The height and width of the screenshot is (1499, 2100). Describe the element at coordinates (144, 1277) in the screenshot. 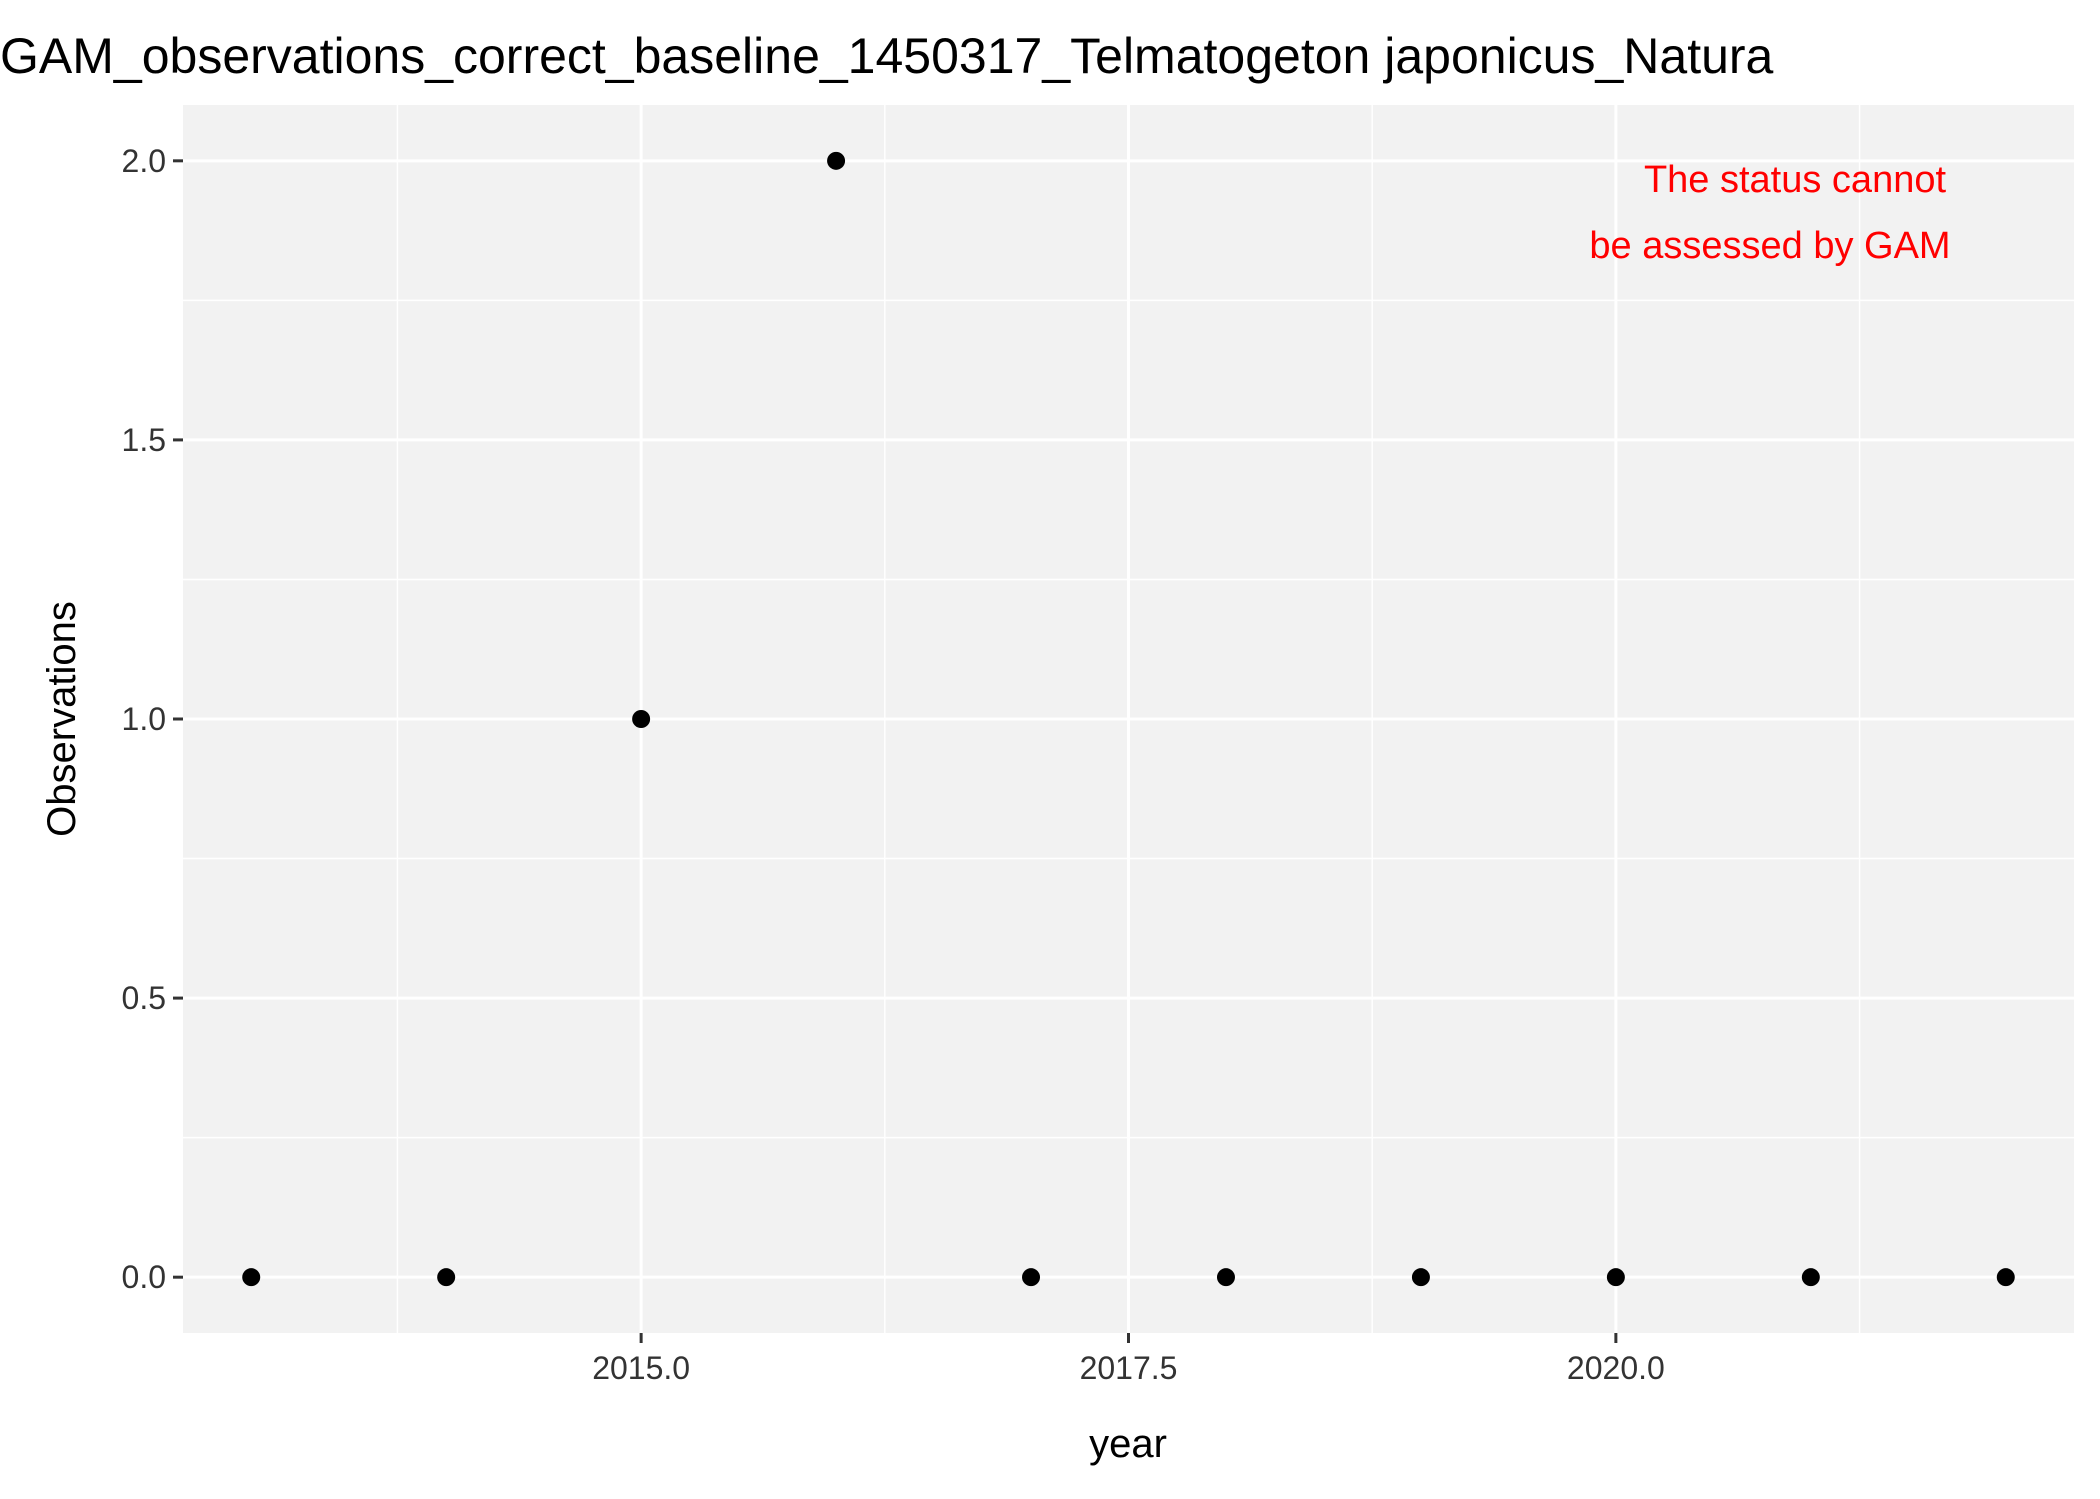

I see `y-tick-label: 0.0` at that location.